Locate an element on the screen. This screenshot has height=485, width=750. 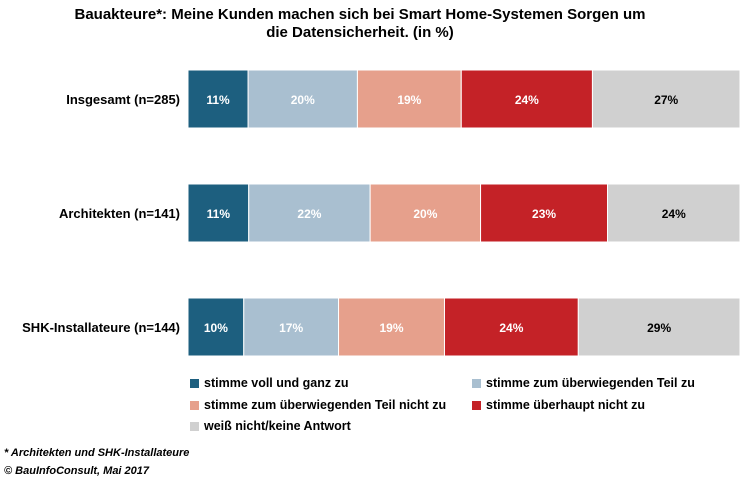
data-label: 29% is located at coordinates (659, 328).